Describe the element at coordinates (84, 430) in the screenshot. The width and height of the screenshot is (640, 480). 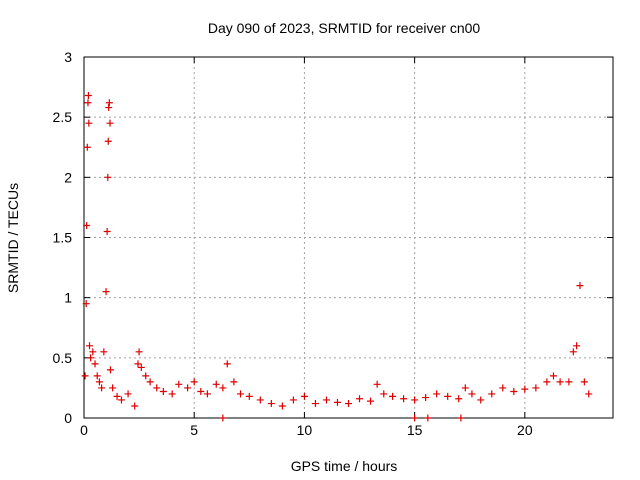
I see `x-tick-label: 0` at that location.